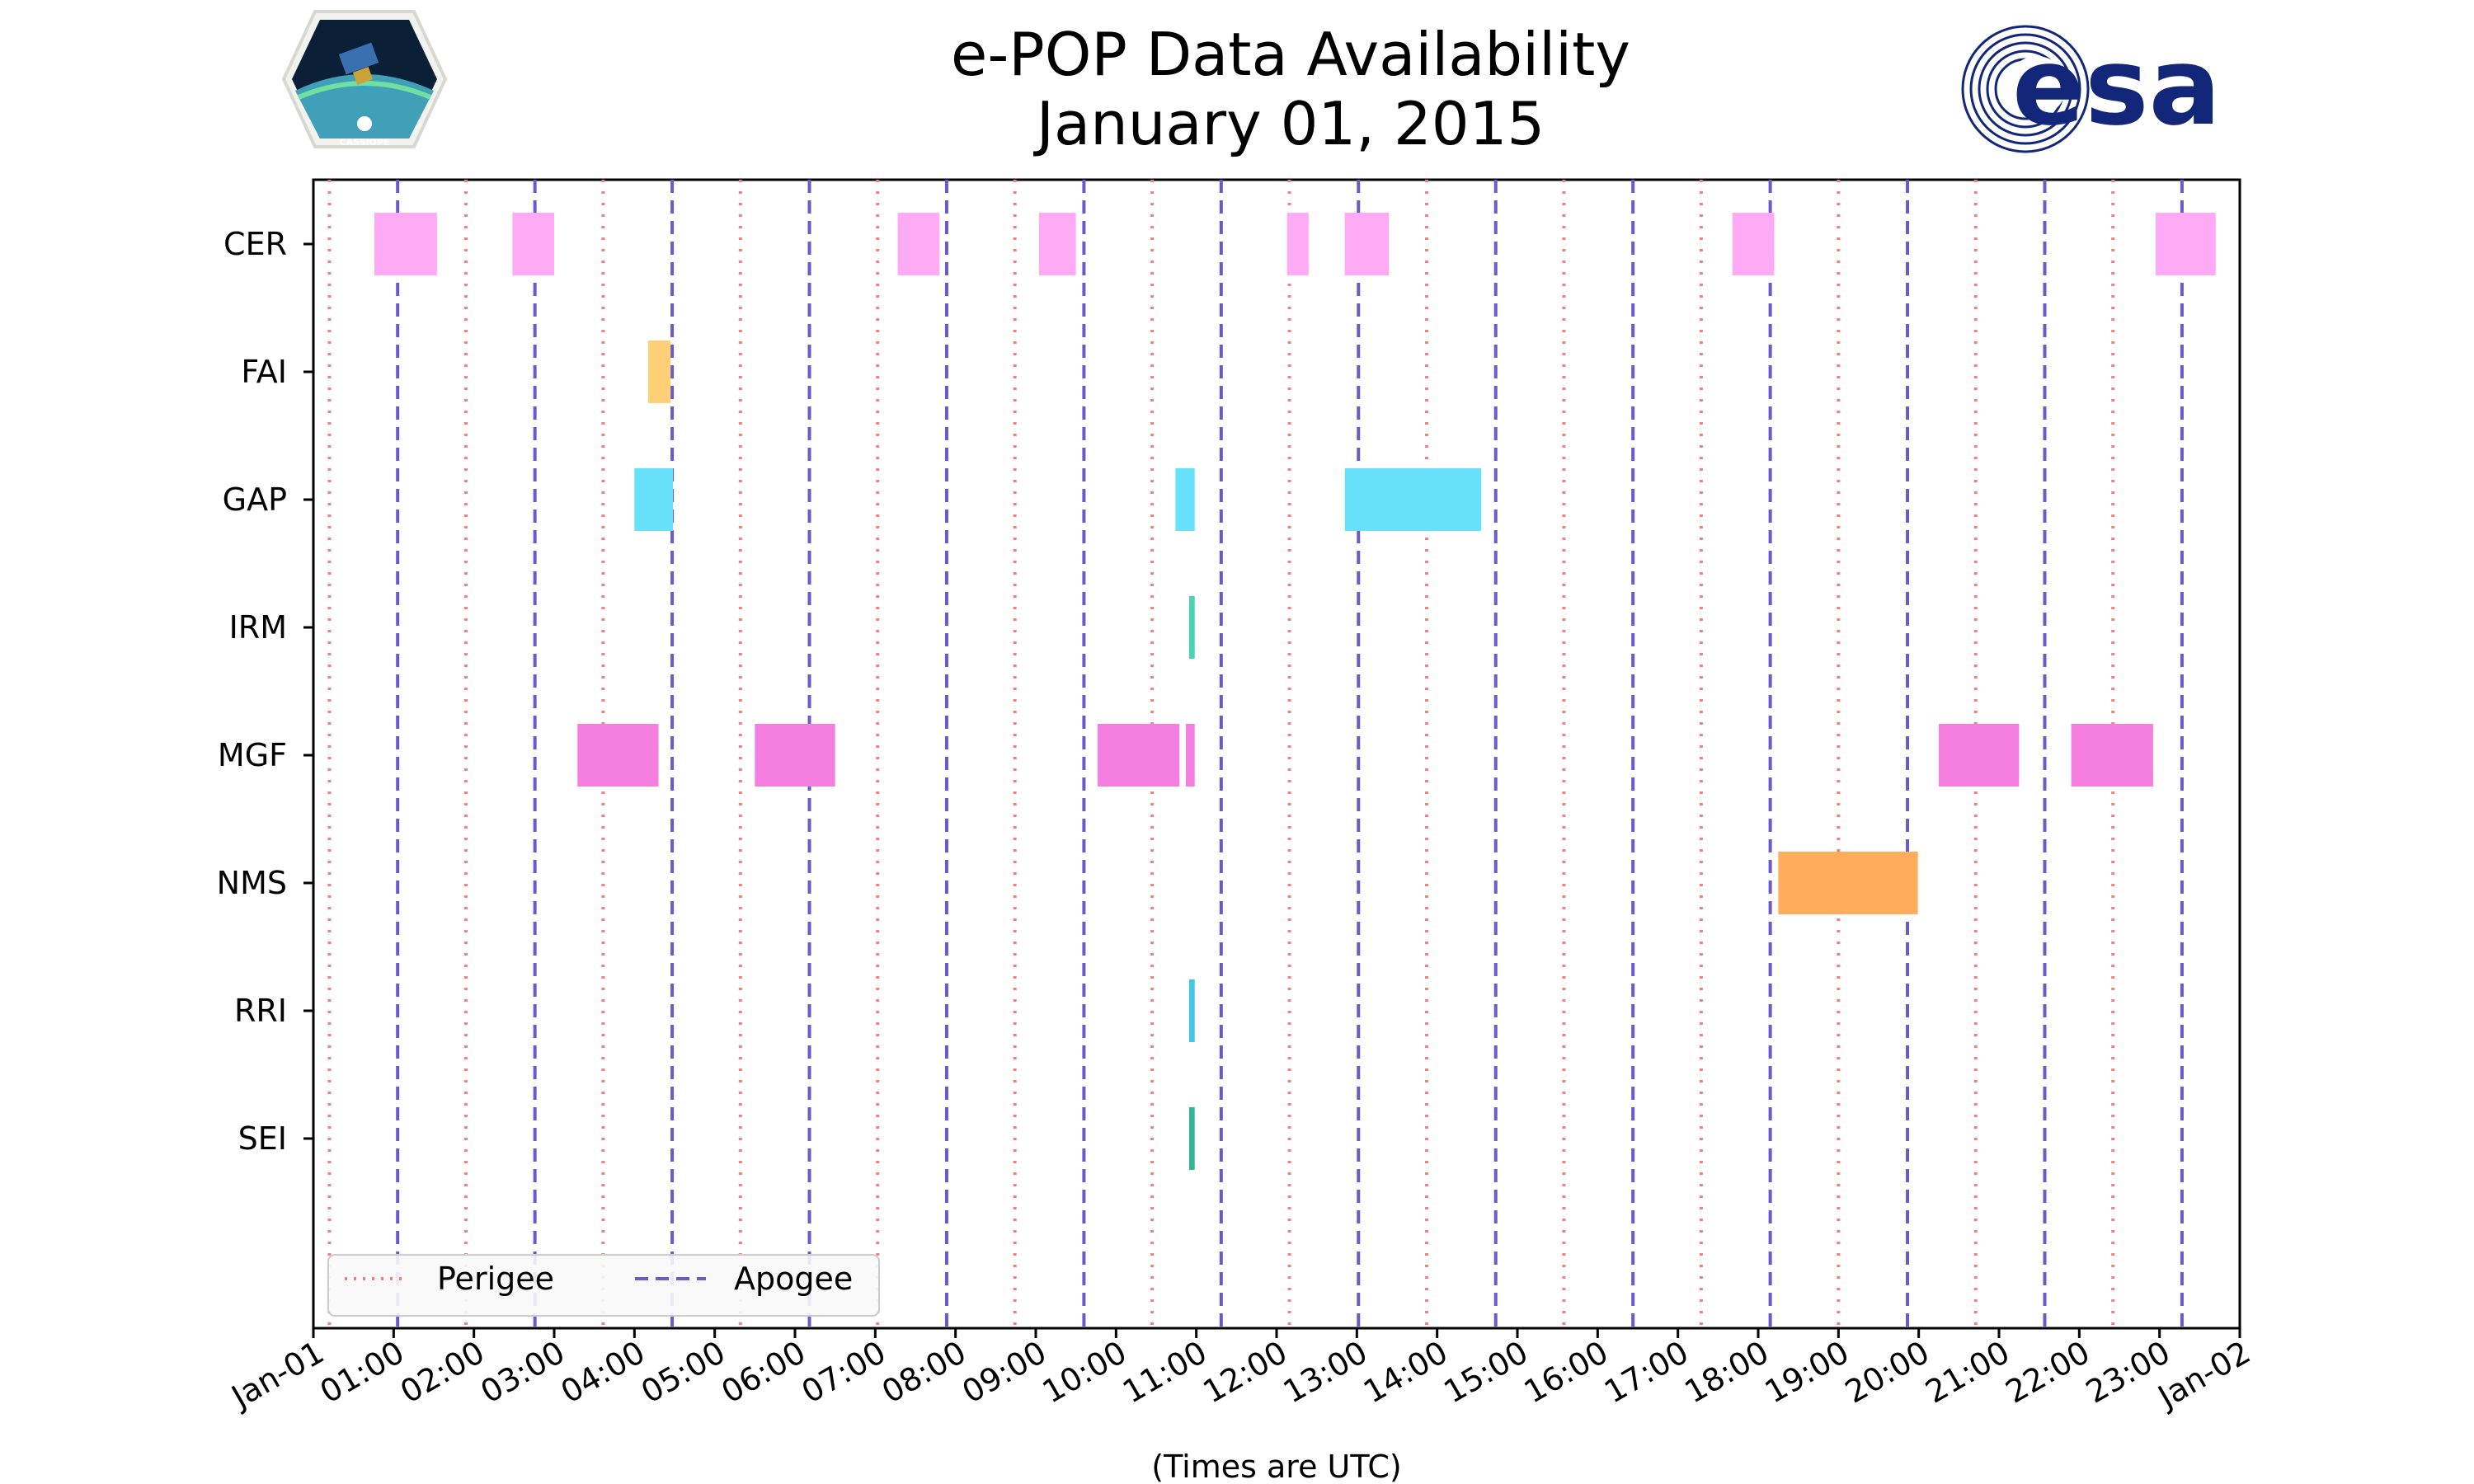 The height and width of the screenshot is (1484, 2474). I want to click on x-tick-label-6: 06:00, so click(763, 1372).